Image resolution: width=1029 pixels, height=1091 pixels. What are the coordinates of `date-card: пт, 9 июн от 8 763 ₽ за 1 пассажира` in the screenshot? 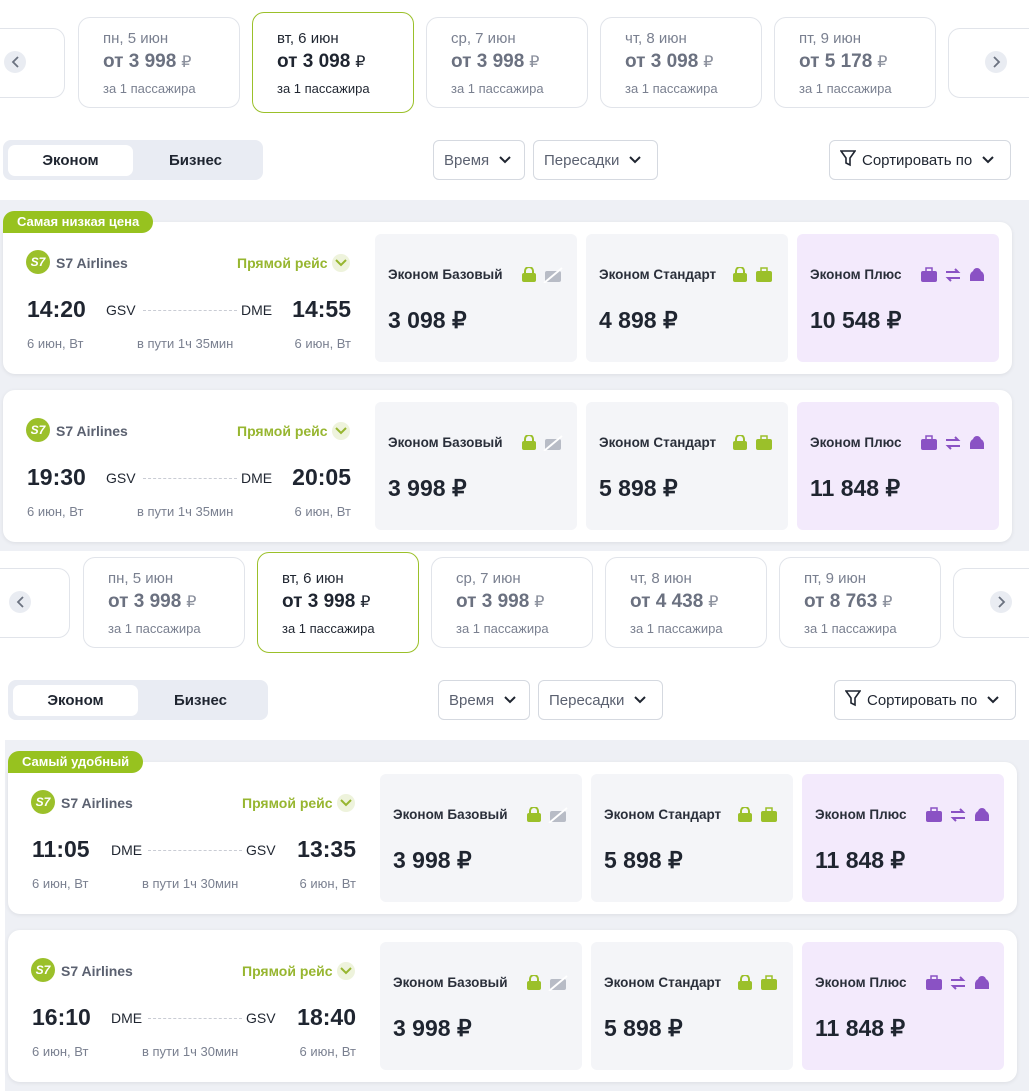 It's located at (860, 602).